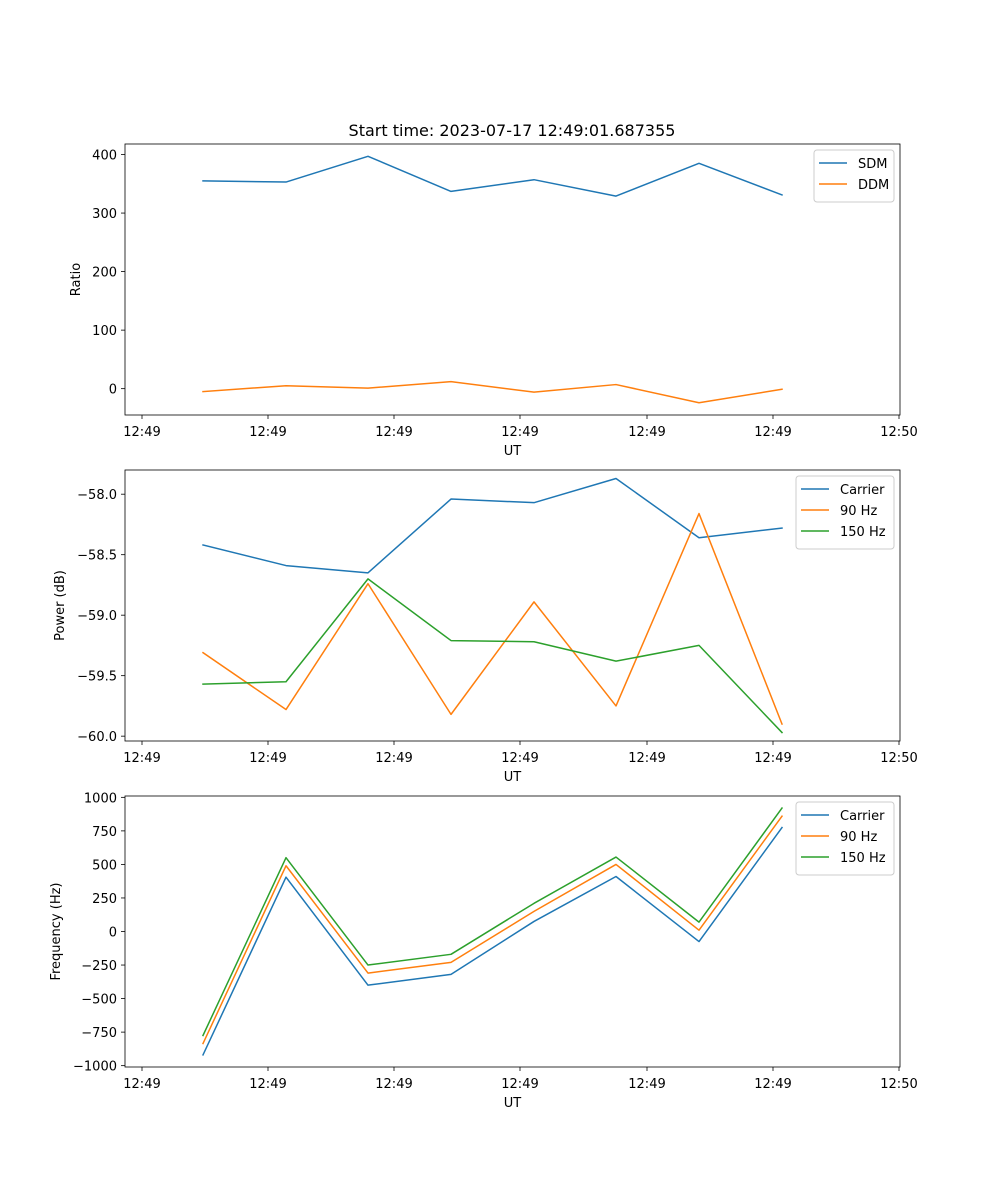  Describe the element at coordinates (872, 164) in the screenshot. I see `legend-label-sdm: SDM` at that location.